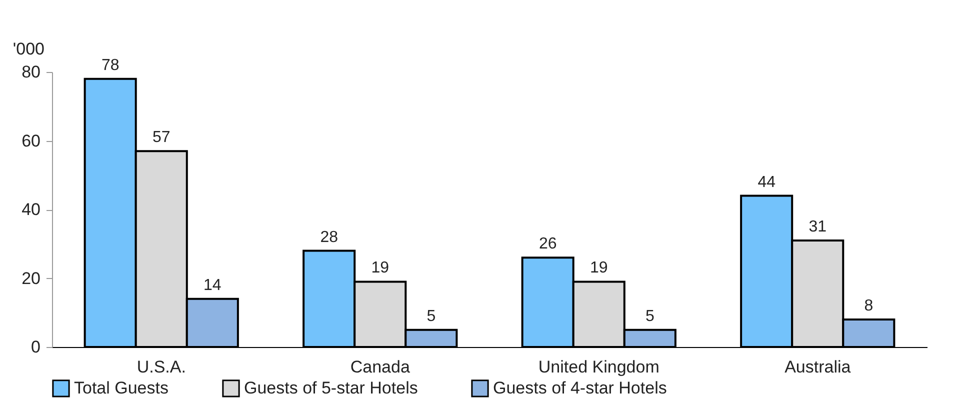  I want to click on y-tick-label: 40, so click(31, 209).